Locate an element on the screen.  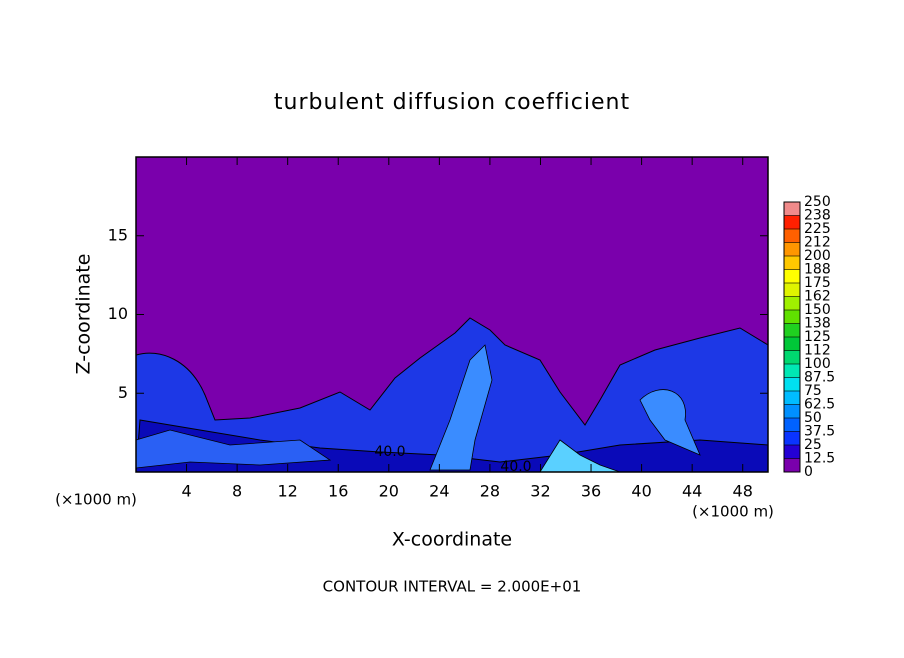
x-tick-label: 36 is located at coordinates (591, 491).